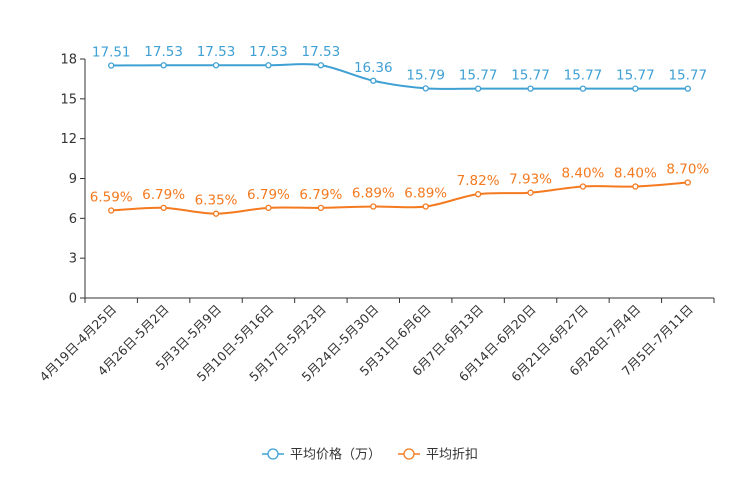  Describe the element at coordinates (68, 99) in the screenshot. I see `y-tick-label: 15` at that location.